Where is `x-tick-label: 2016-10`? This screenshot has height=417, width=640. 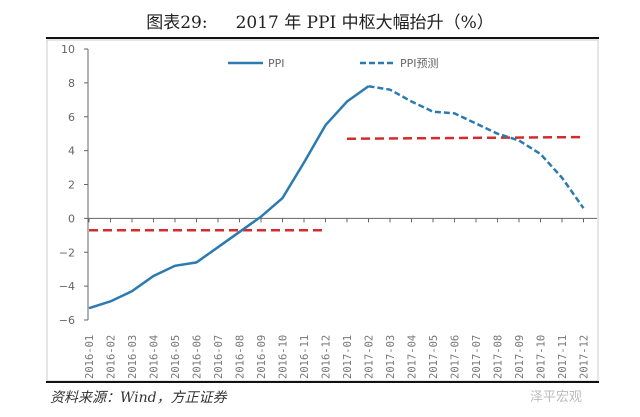 x-tick-label: 2016-10 is located at coordinates (284, 357).